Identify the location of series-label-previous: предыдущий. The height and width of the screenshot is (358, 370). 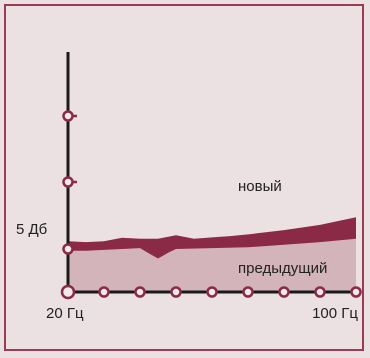
(282, 268).